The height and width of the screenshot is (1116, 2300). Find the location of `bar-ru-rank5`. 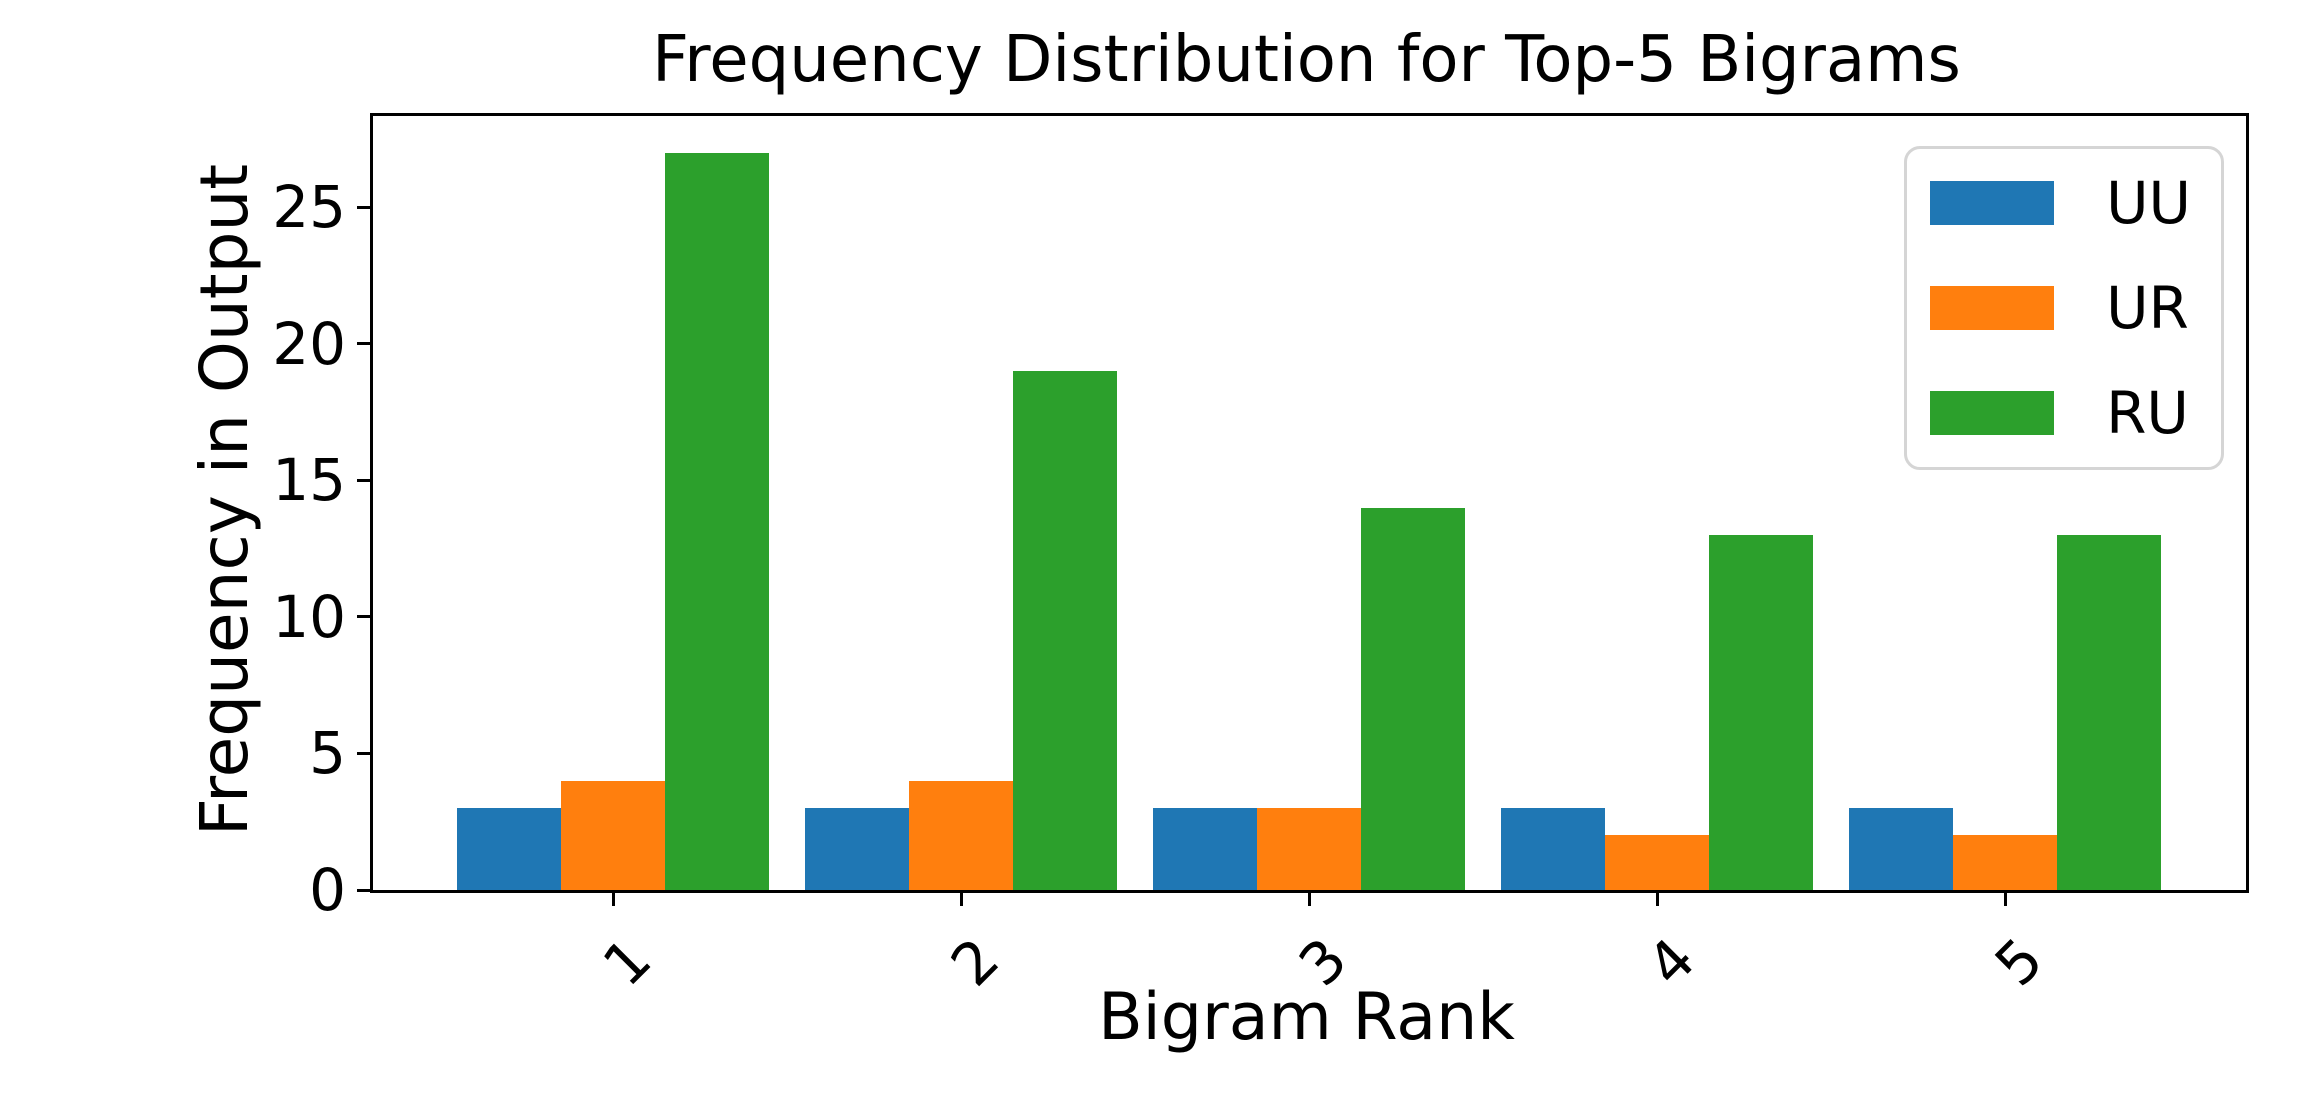

bar-ru-rank5 is located at coordinates (2109, 712).